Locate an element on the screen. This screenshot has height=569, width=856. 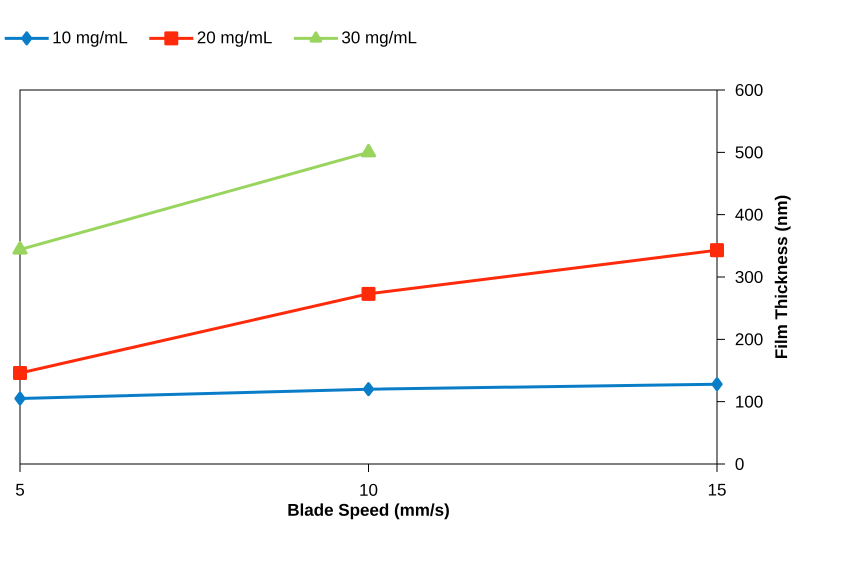
x-tick-label: 15 is located at coordinates (717, 490).